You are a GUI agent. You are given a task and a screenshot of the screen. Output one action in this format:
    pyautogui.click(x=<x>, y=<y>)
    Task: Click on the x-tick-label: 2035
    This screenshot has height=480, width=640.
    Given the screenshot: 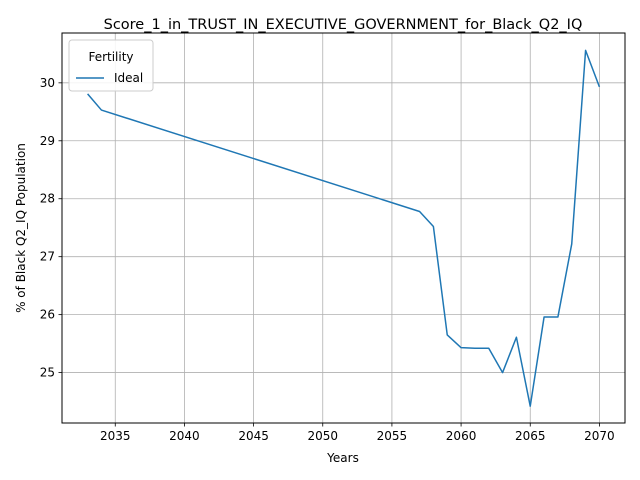 What is the action you would take?
    pyautogui.click(x=115, y=436)
    